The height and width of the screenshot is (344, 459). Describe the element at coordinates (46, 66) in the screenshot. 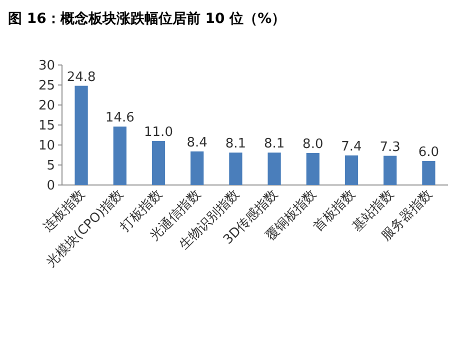

I see `y-tick-label: 30` at that location.